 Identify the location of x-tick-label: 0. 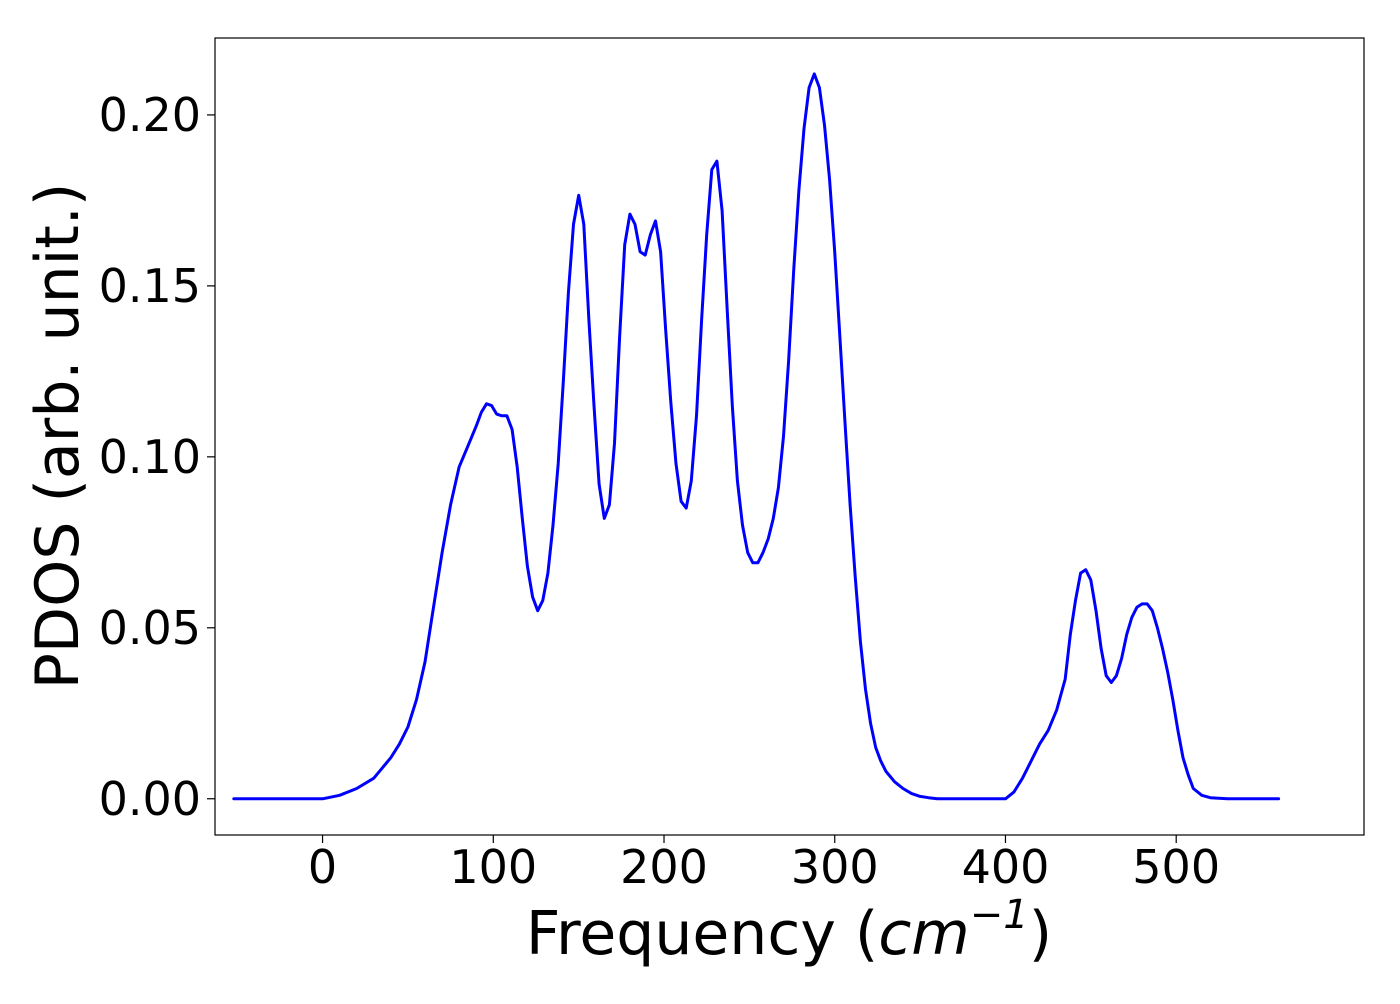
(322, 867).